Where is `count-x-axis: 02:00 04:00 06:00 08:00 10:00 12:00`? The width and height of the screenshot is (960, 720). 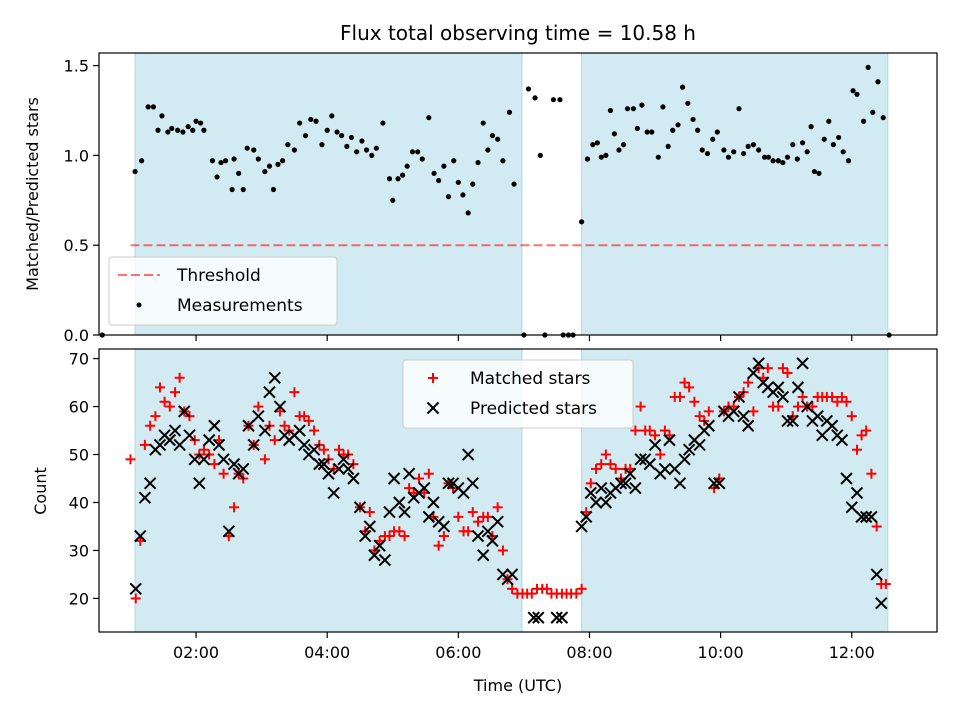 count-x-axis: 02:00 04:00 06:00 08:00 10:00 12:00 is located at coordinates (524, 647).